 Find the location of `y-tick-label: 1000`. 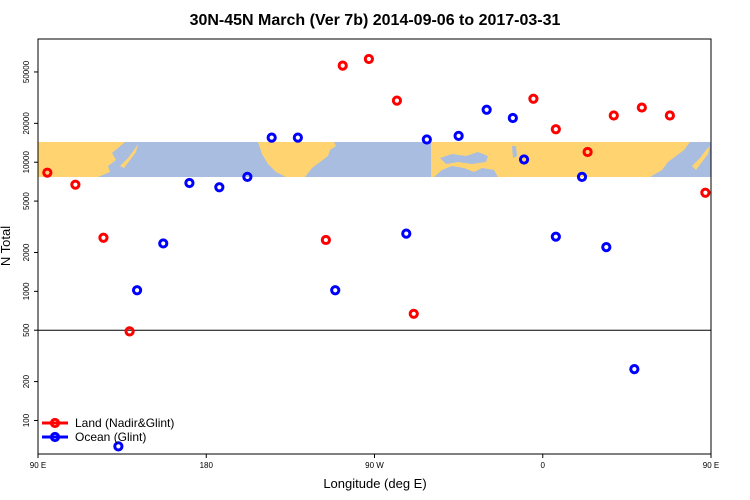

y-tick-label: 1000 is located at coordinates (26, 291).